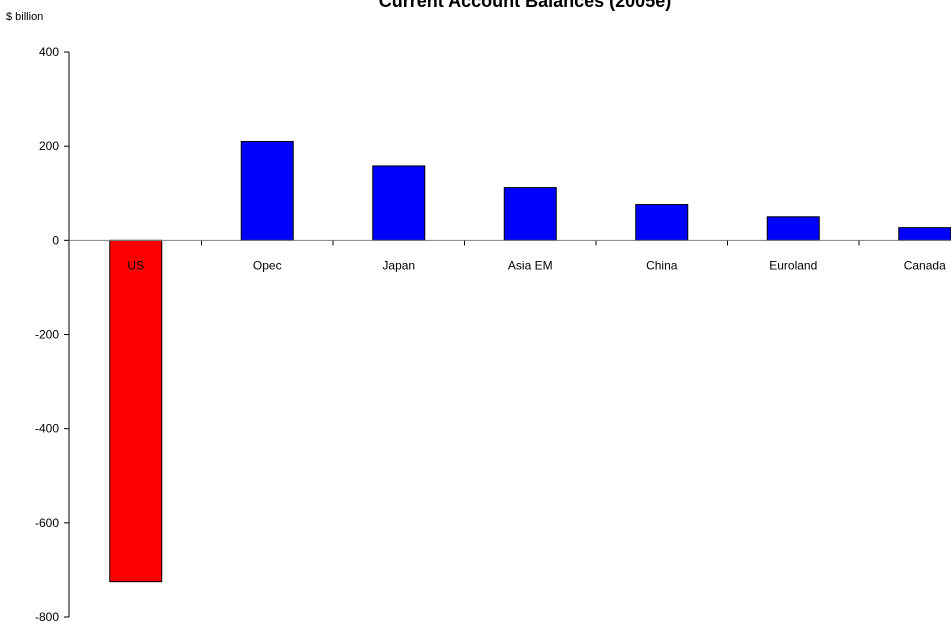 The height and width of the screenshot is (622, 951). I want to click on y-tick-label-4: -400, so click(47, 429).